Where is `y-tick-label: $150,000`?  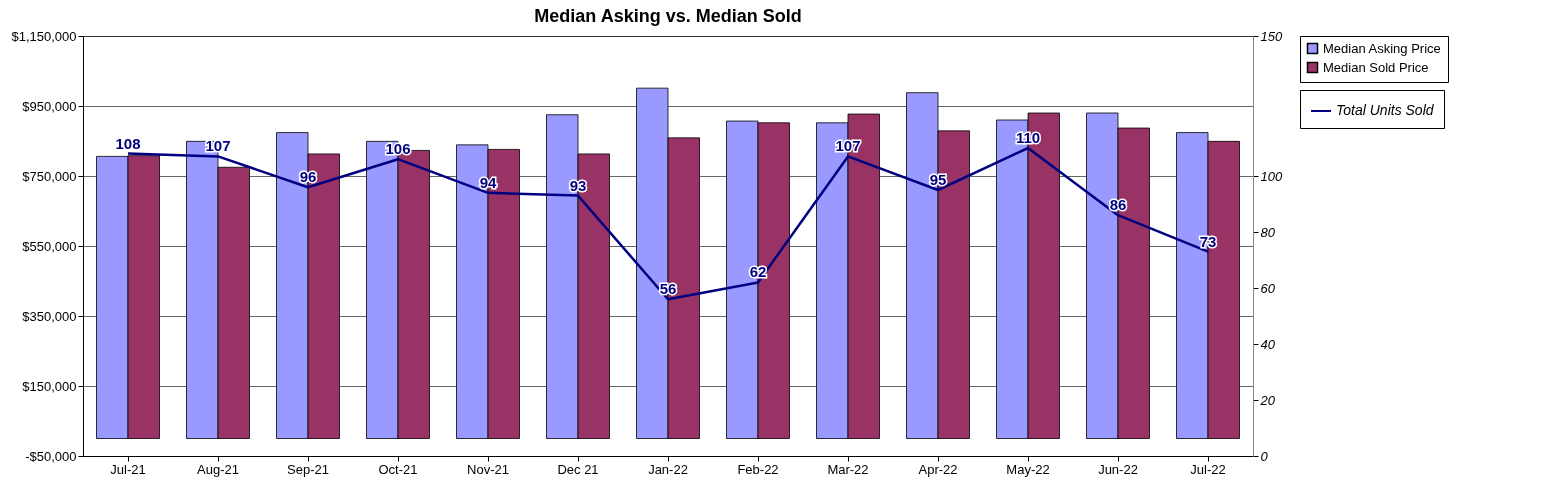
y-tick-label: $150,000 is located at coordinates (49, 386).